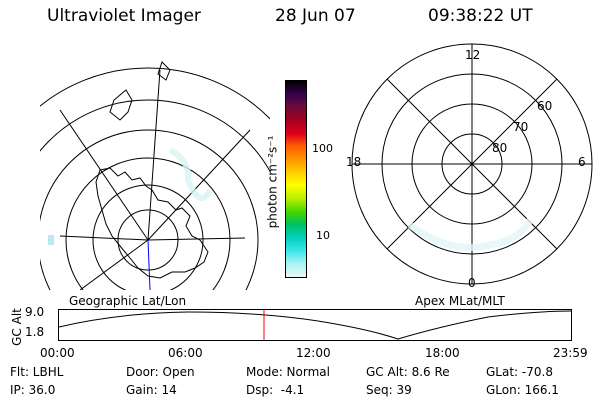  What do you see at coordinates (500, 148) in the screenshot?
I see `mlat-label-80: 80` at bounding box center [500, 148].